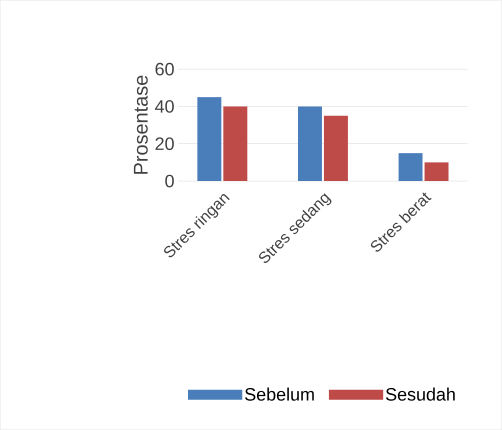  Describe the element at coordinates (279, 394) in the screenshot. I see `legend-label: Sebelum` at that location.